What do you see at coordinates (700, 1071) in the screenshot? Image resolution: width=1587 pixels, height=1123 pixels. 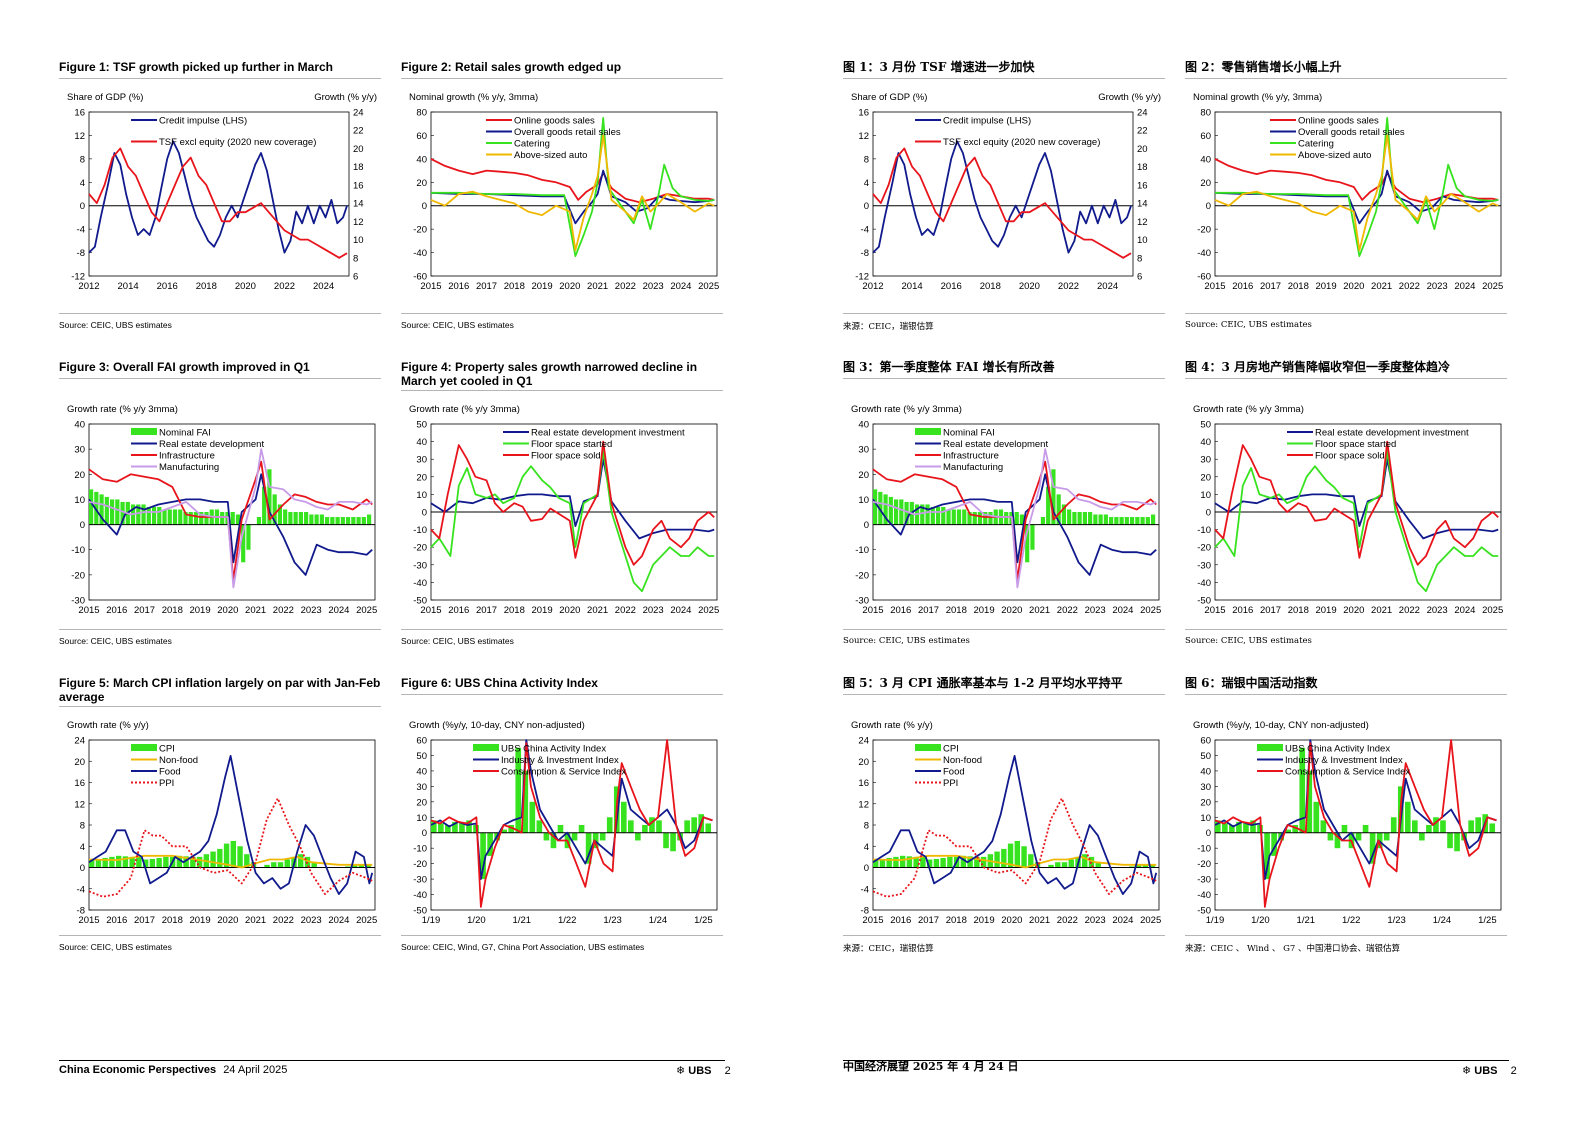 I see `brand-name: UBS` at bounding box center [700, 1071].